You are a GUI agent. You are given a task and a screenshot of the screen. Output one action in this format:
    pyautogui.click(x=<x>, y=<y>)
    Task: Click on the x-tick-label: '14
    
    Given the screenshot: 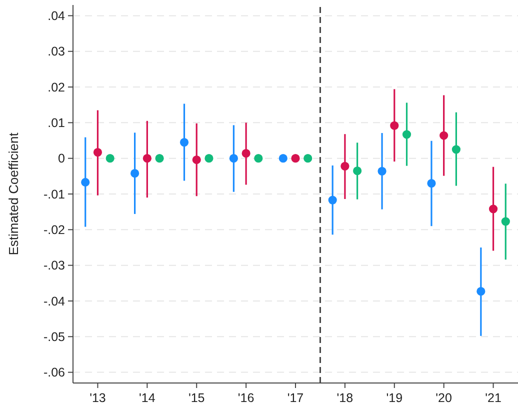 What is the action you would take?
    pyautogui.click(x=147, y=398)
    